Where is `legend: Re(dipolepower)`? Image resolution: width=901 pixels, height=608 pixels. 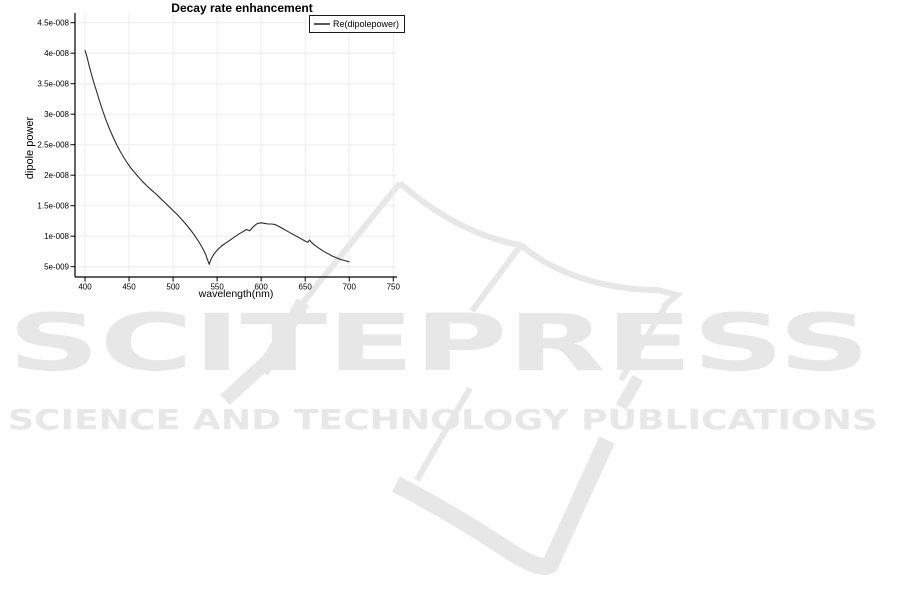
legend: Re(dipolepower) is located at coordinates (357, 24).